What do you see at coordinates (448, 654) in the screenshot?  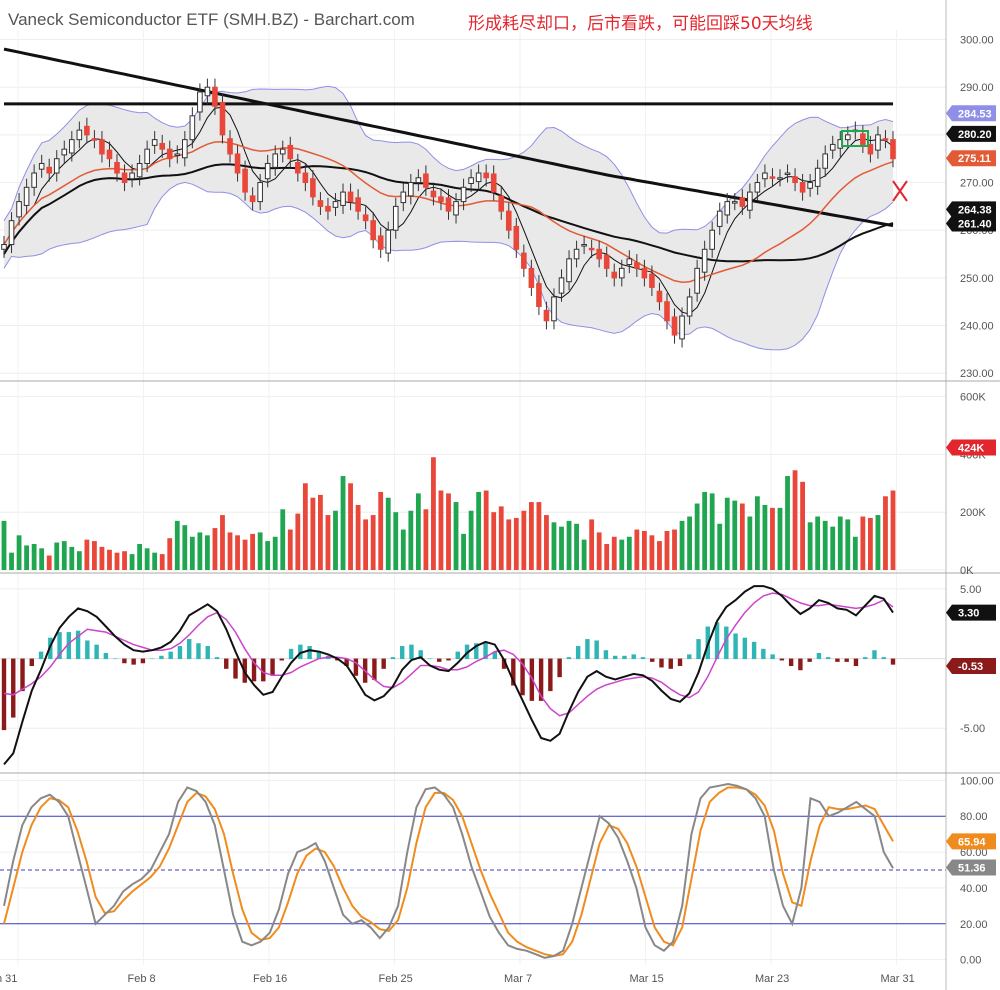 I see `macd-signal-line` at bounding box center [448, 654].